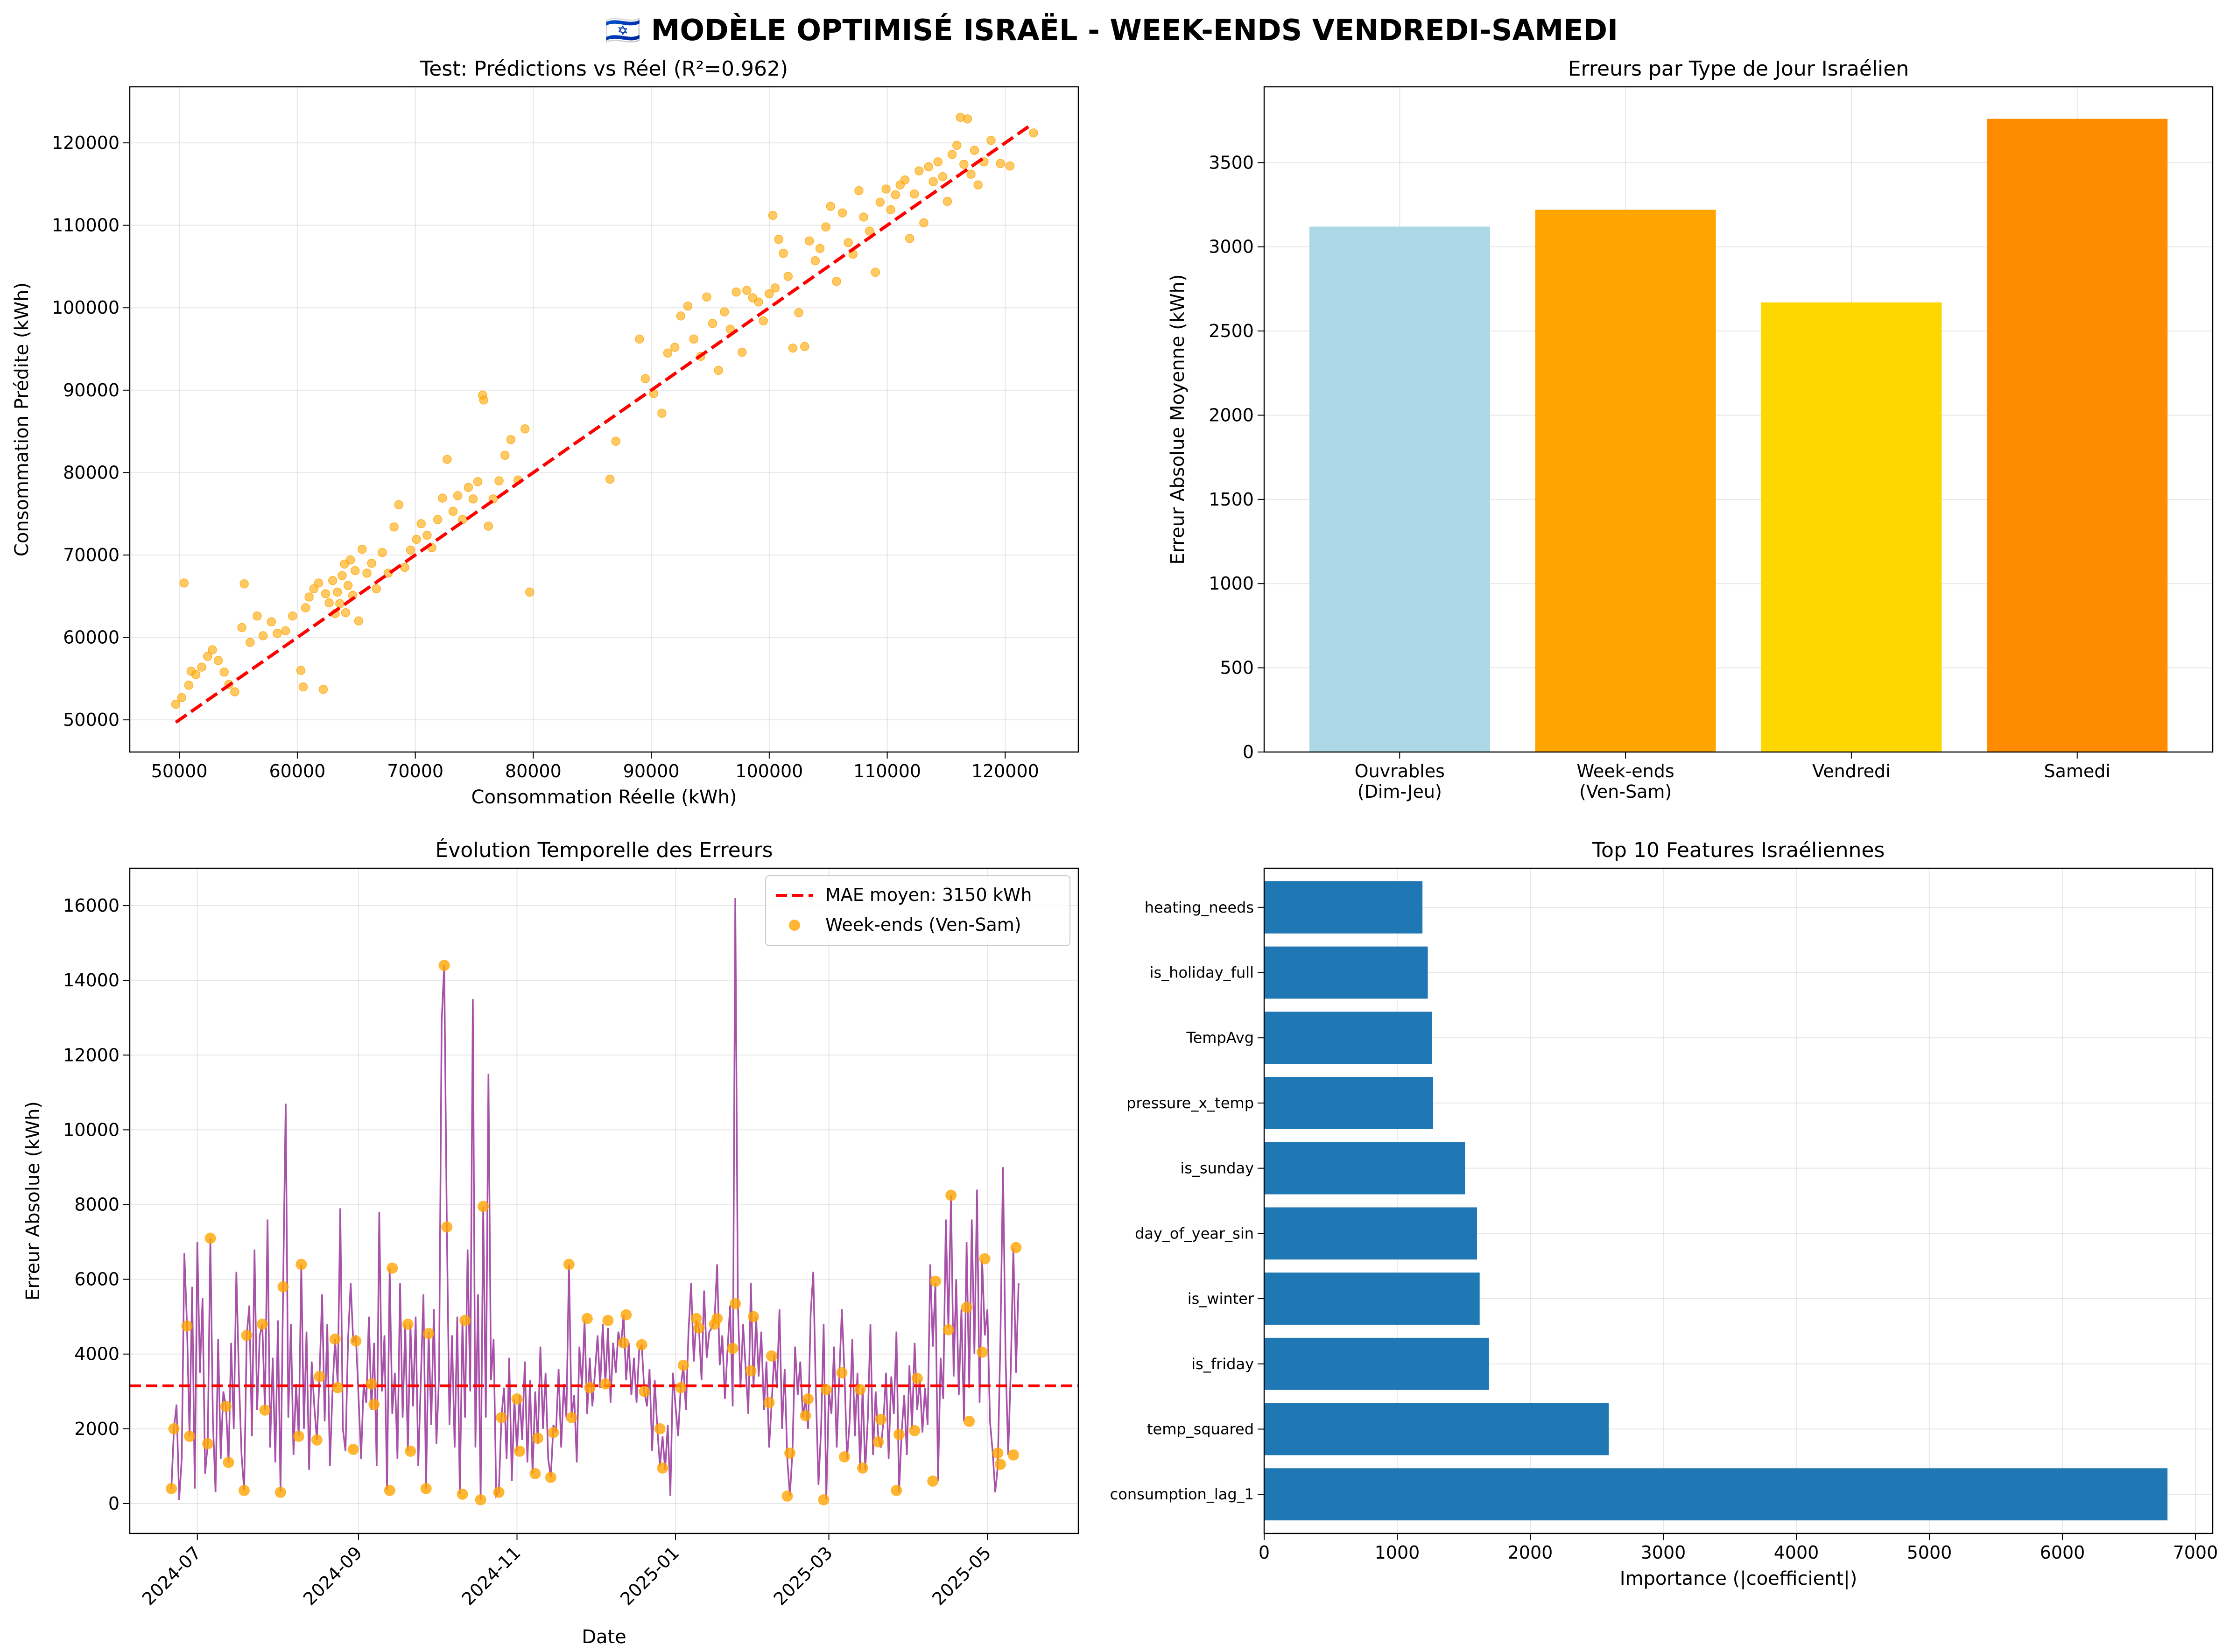 The height and width of the screenshot is (1652, 2223). I want to click on y-tick-label: 4000, so click(97, 1354).